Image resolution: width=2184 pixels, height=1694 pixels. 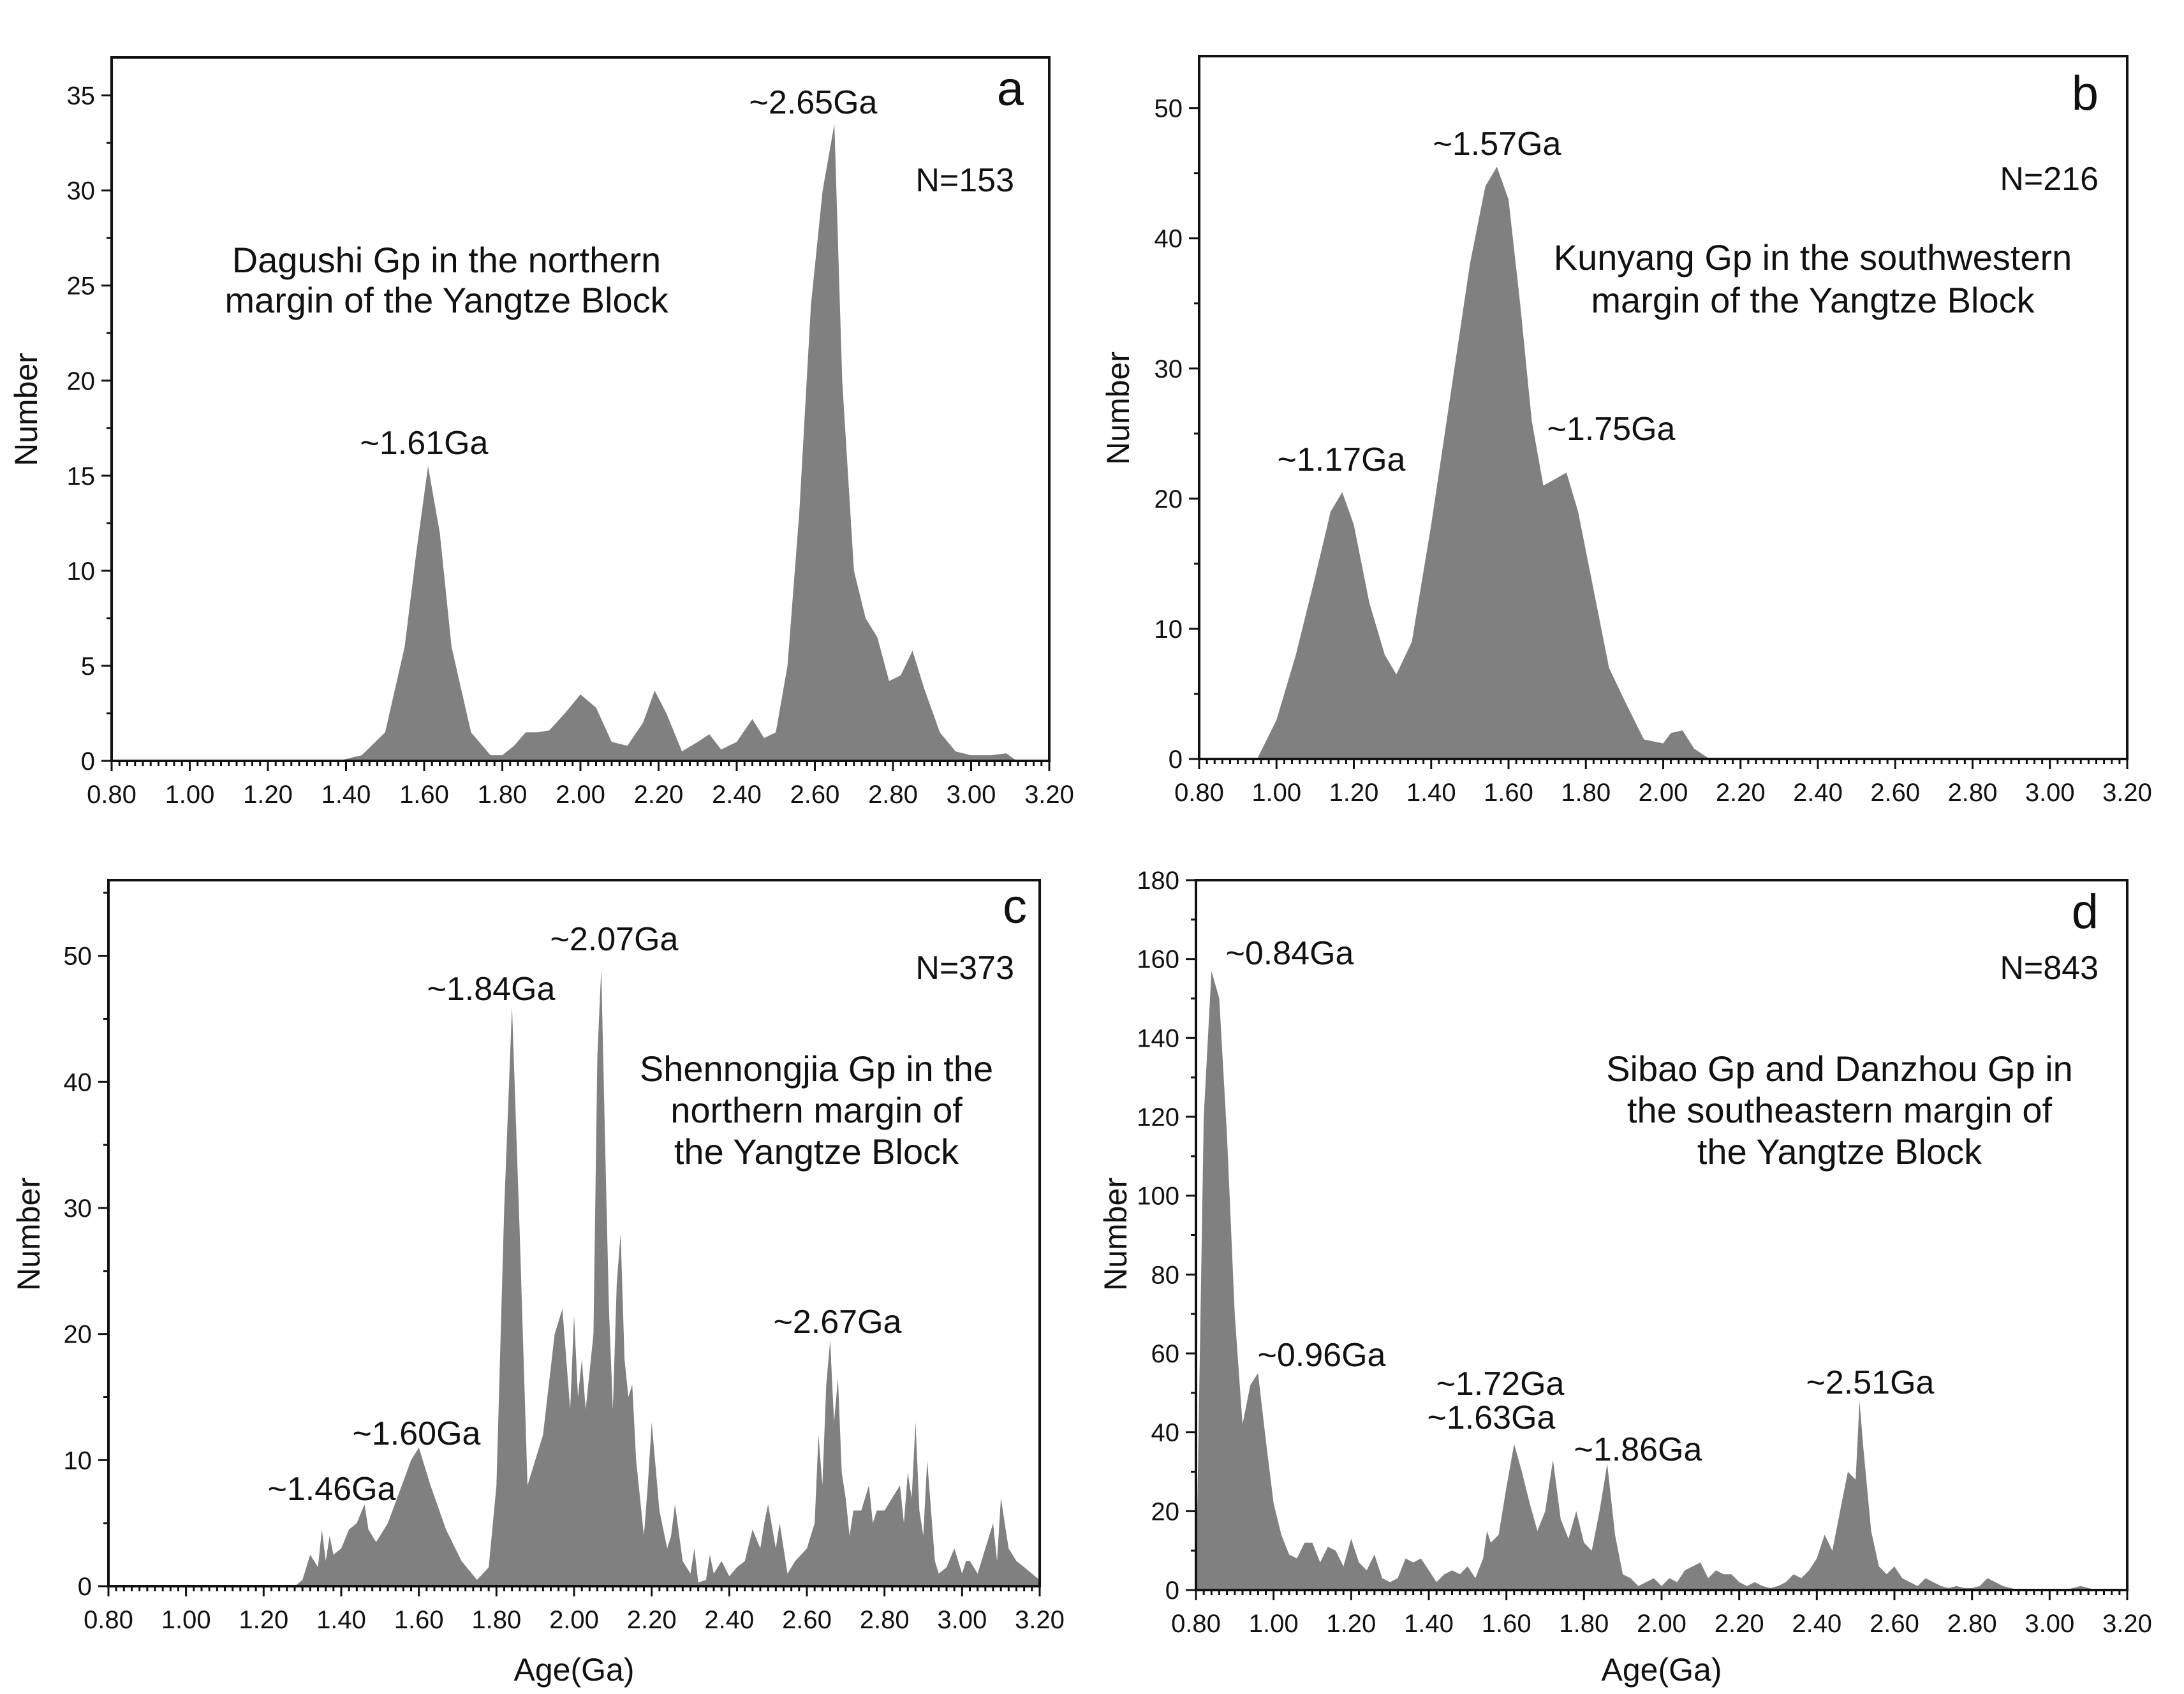 What do you see at coordinates (1015, 907) in the screenshot?
I see `panel-letter: c` at bounding box center [1015, 907].